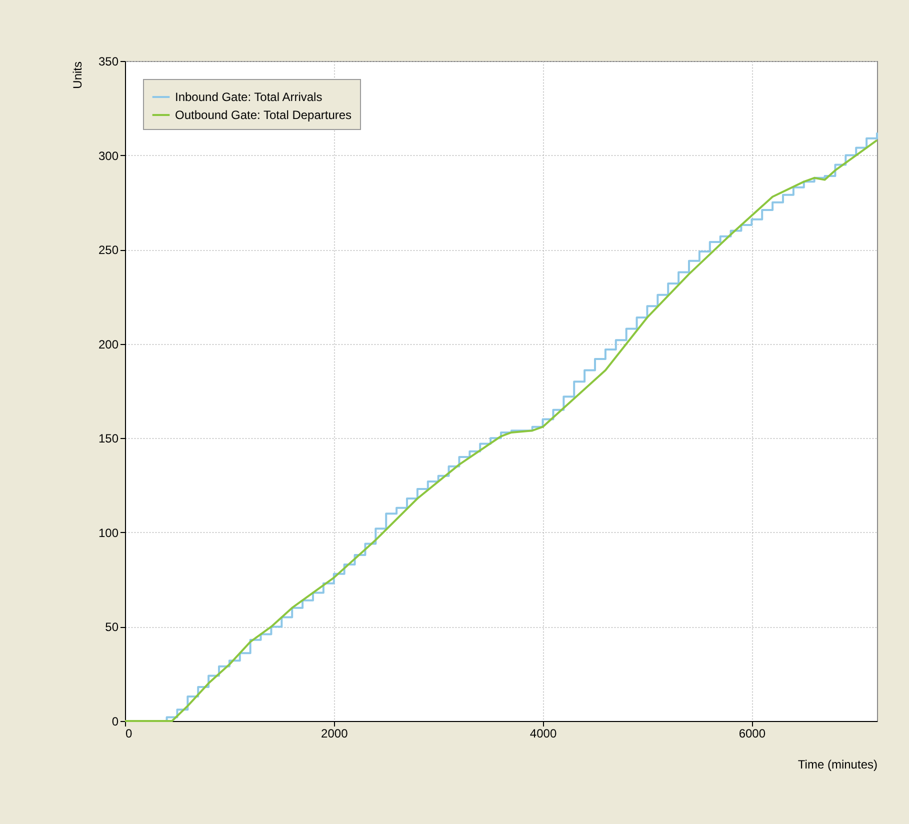  What do you see at coordinates (77, 75) in the screenshot?
I see `y-axis-title: Units` at bounding box center [77, 75].